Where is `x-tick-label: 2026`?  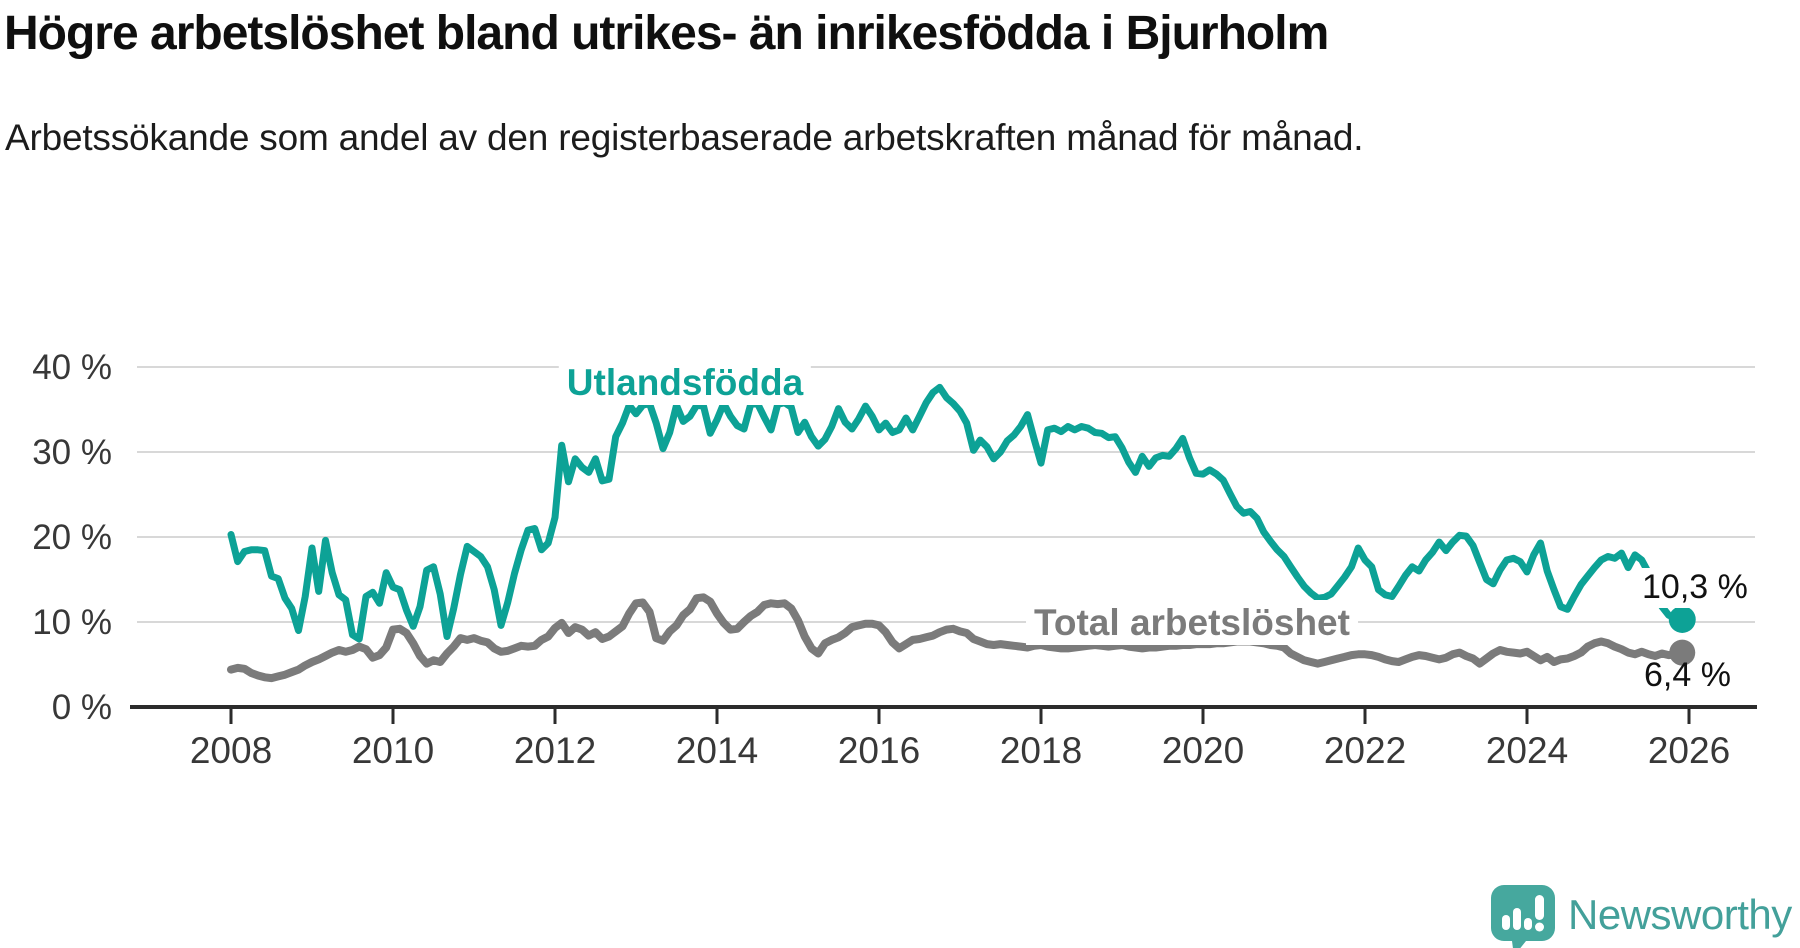 x-tick-label: 2026 is located at coordinates (1689, 750).